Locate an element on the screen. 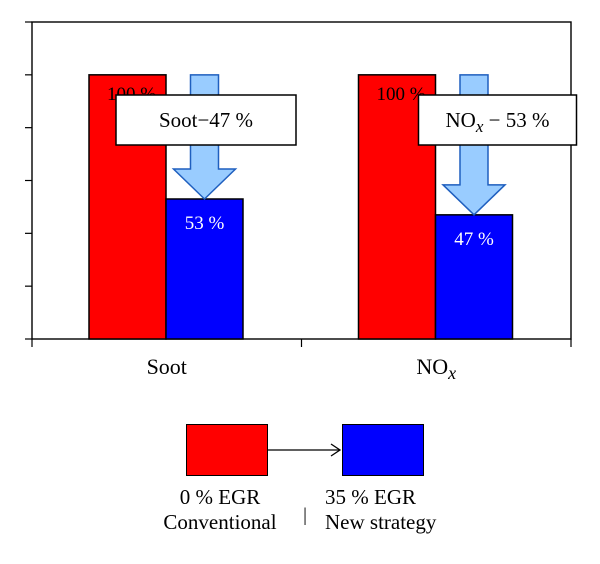 This screenshot has width=600, height=564. data-label-new-strategy: 47 % is located at coordinates (474, 239).